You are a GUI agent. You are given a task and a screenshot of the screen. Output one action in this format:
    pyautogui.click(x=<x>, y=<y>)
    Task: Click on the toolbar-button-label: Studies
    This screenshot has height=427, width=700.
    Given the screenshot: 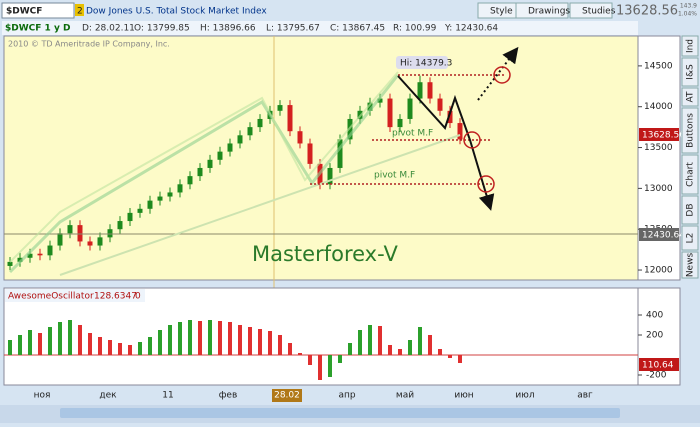 What is the action you would take?
    pyautogui.click(x=599, y=12)
    